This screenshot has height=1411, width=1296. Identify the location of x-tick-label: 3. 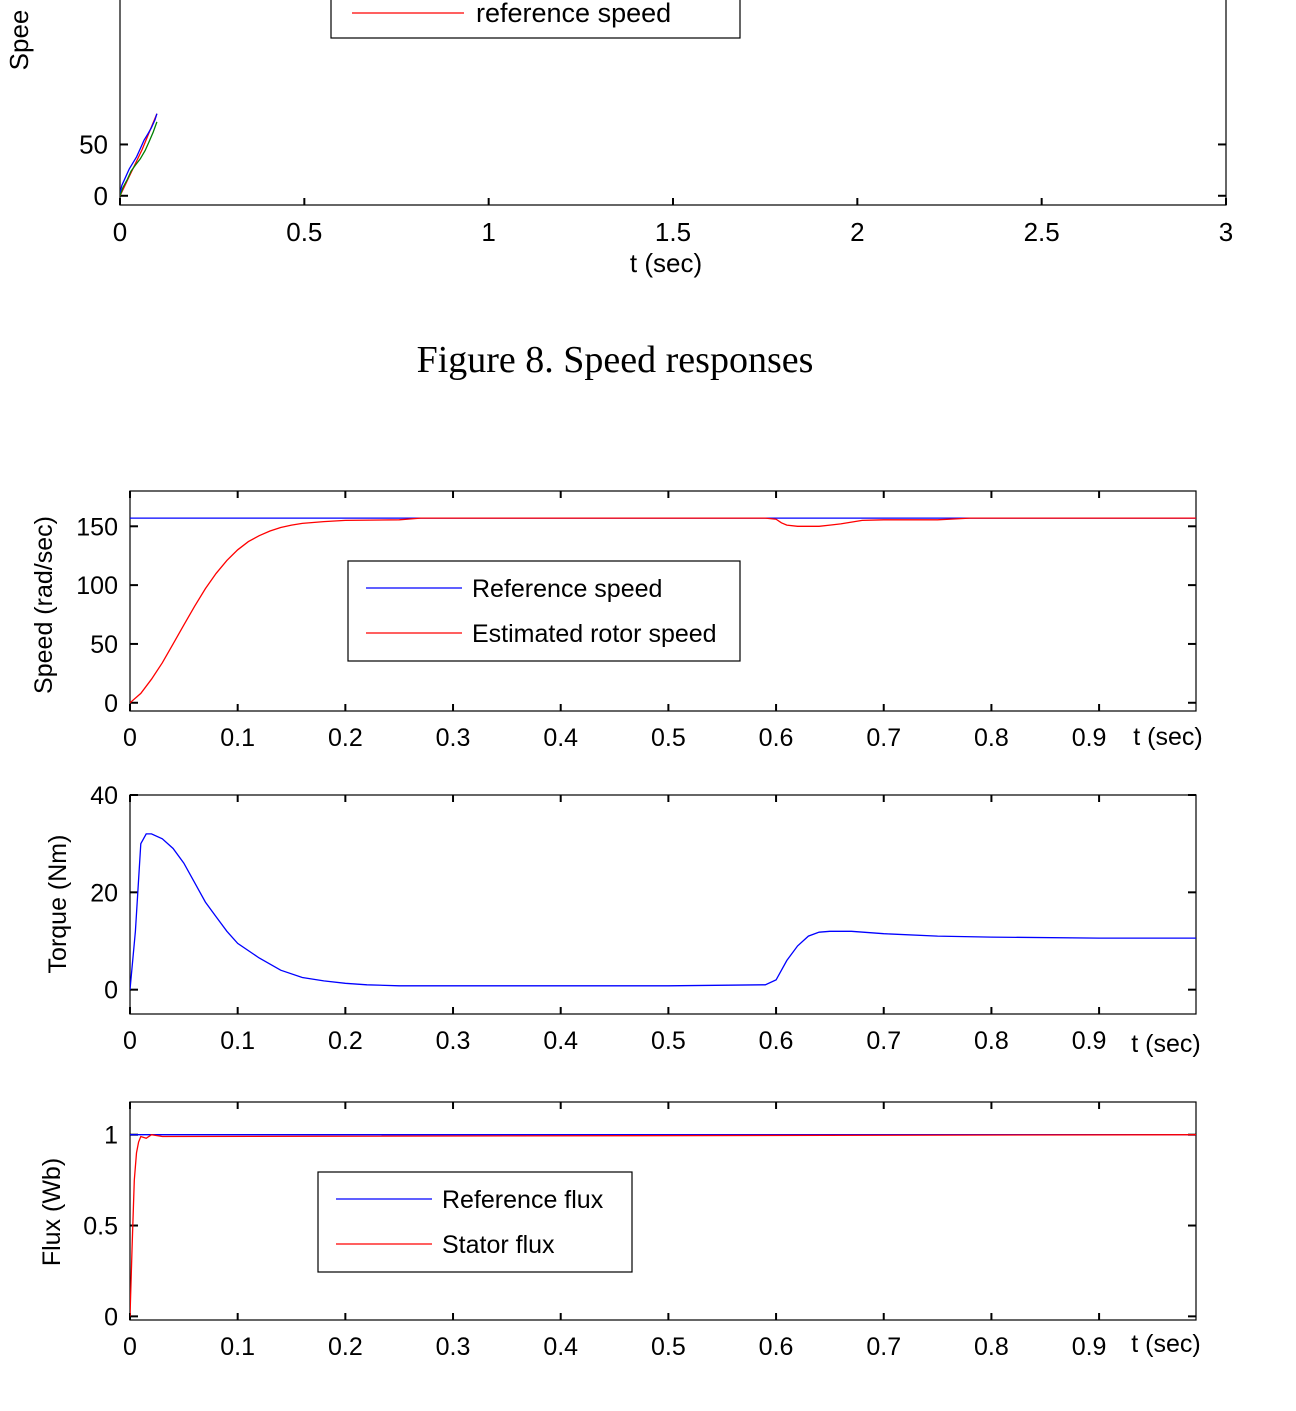
(1226, 232).